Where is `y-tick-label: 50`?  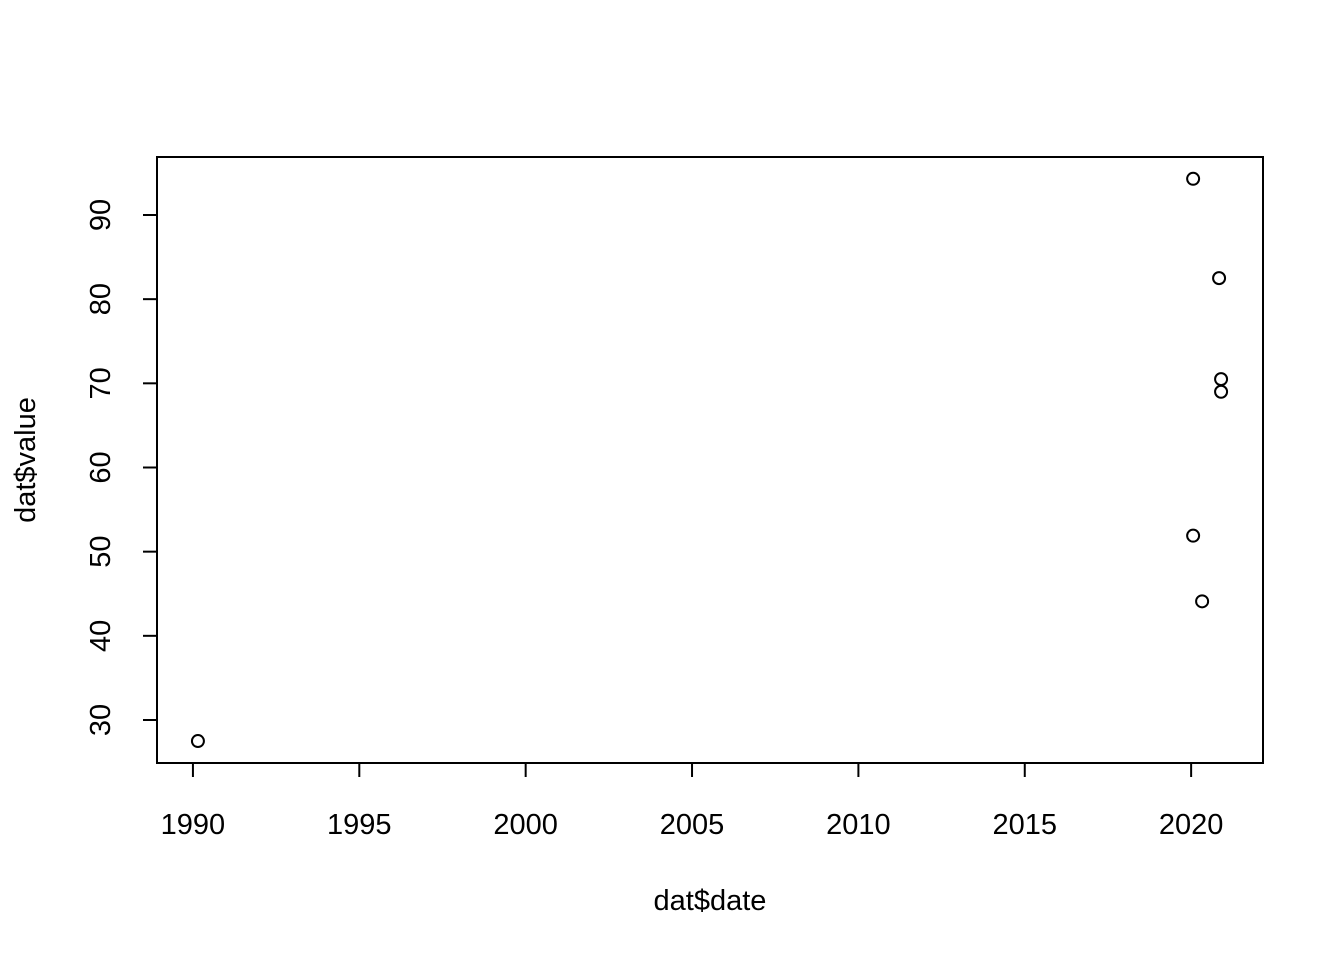 y-tick-label: 50 is located at coordinates (101, 552).